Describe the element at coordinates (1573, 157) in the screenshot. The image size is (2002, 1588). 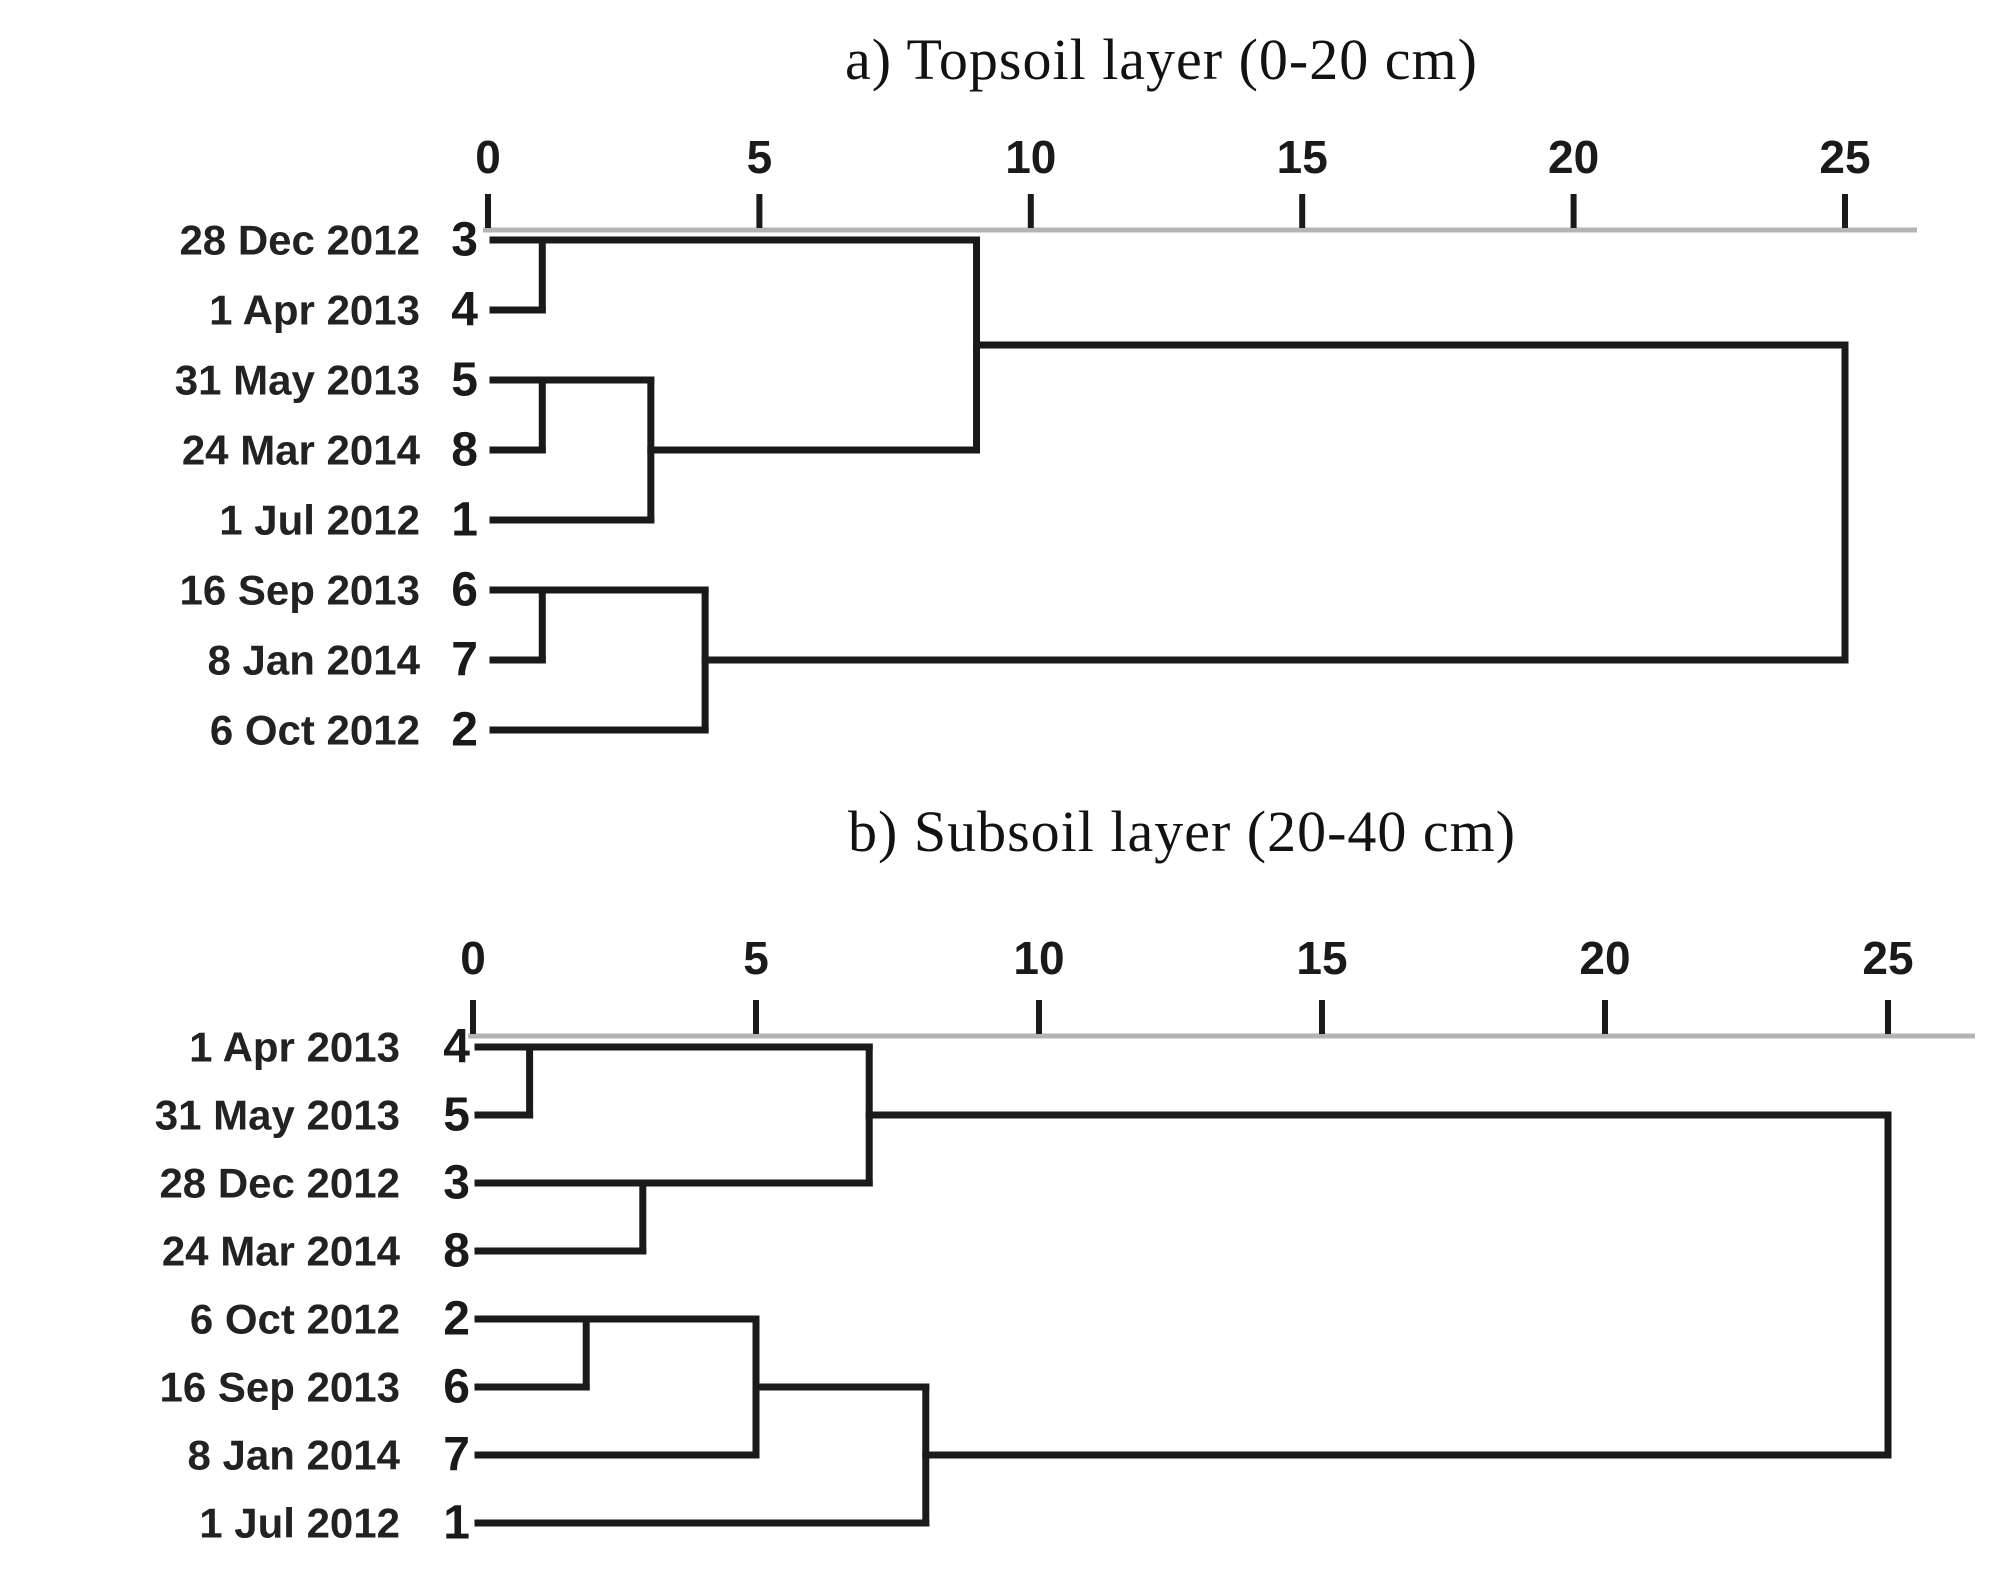
I see `axis-tick-label-a: 20` at that location.